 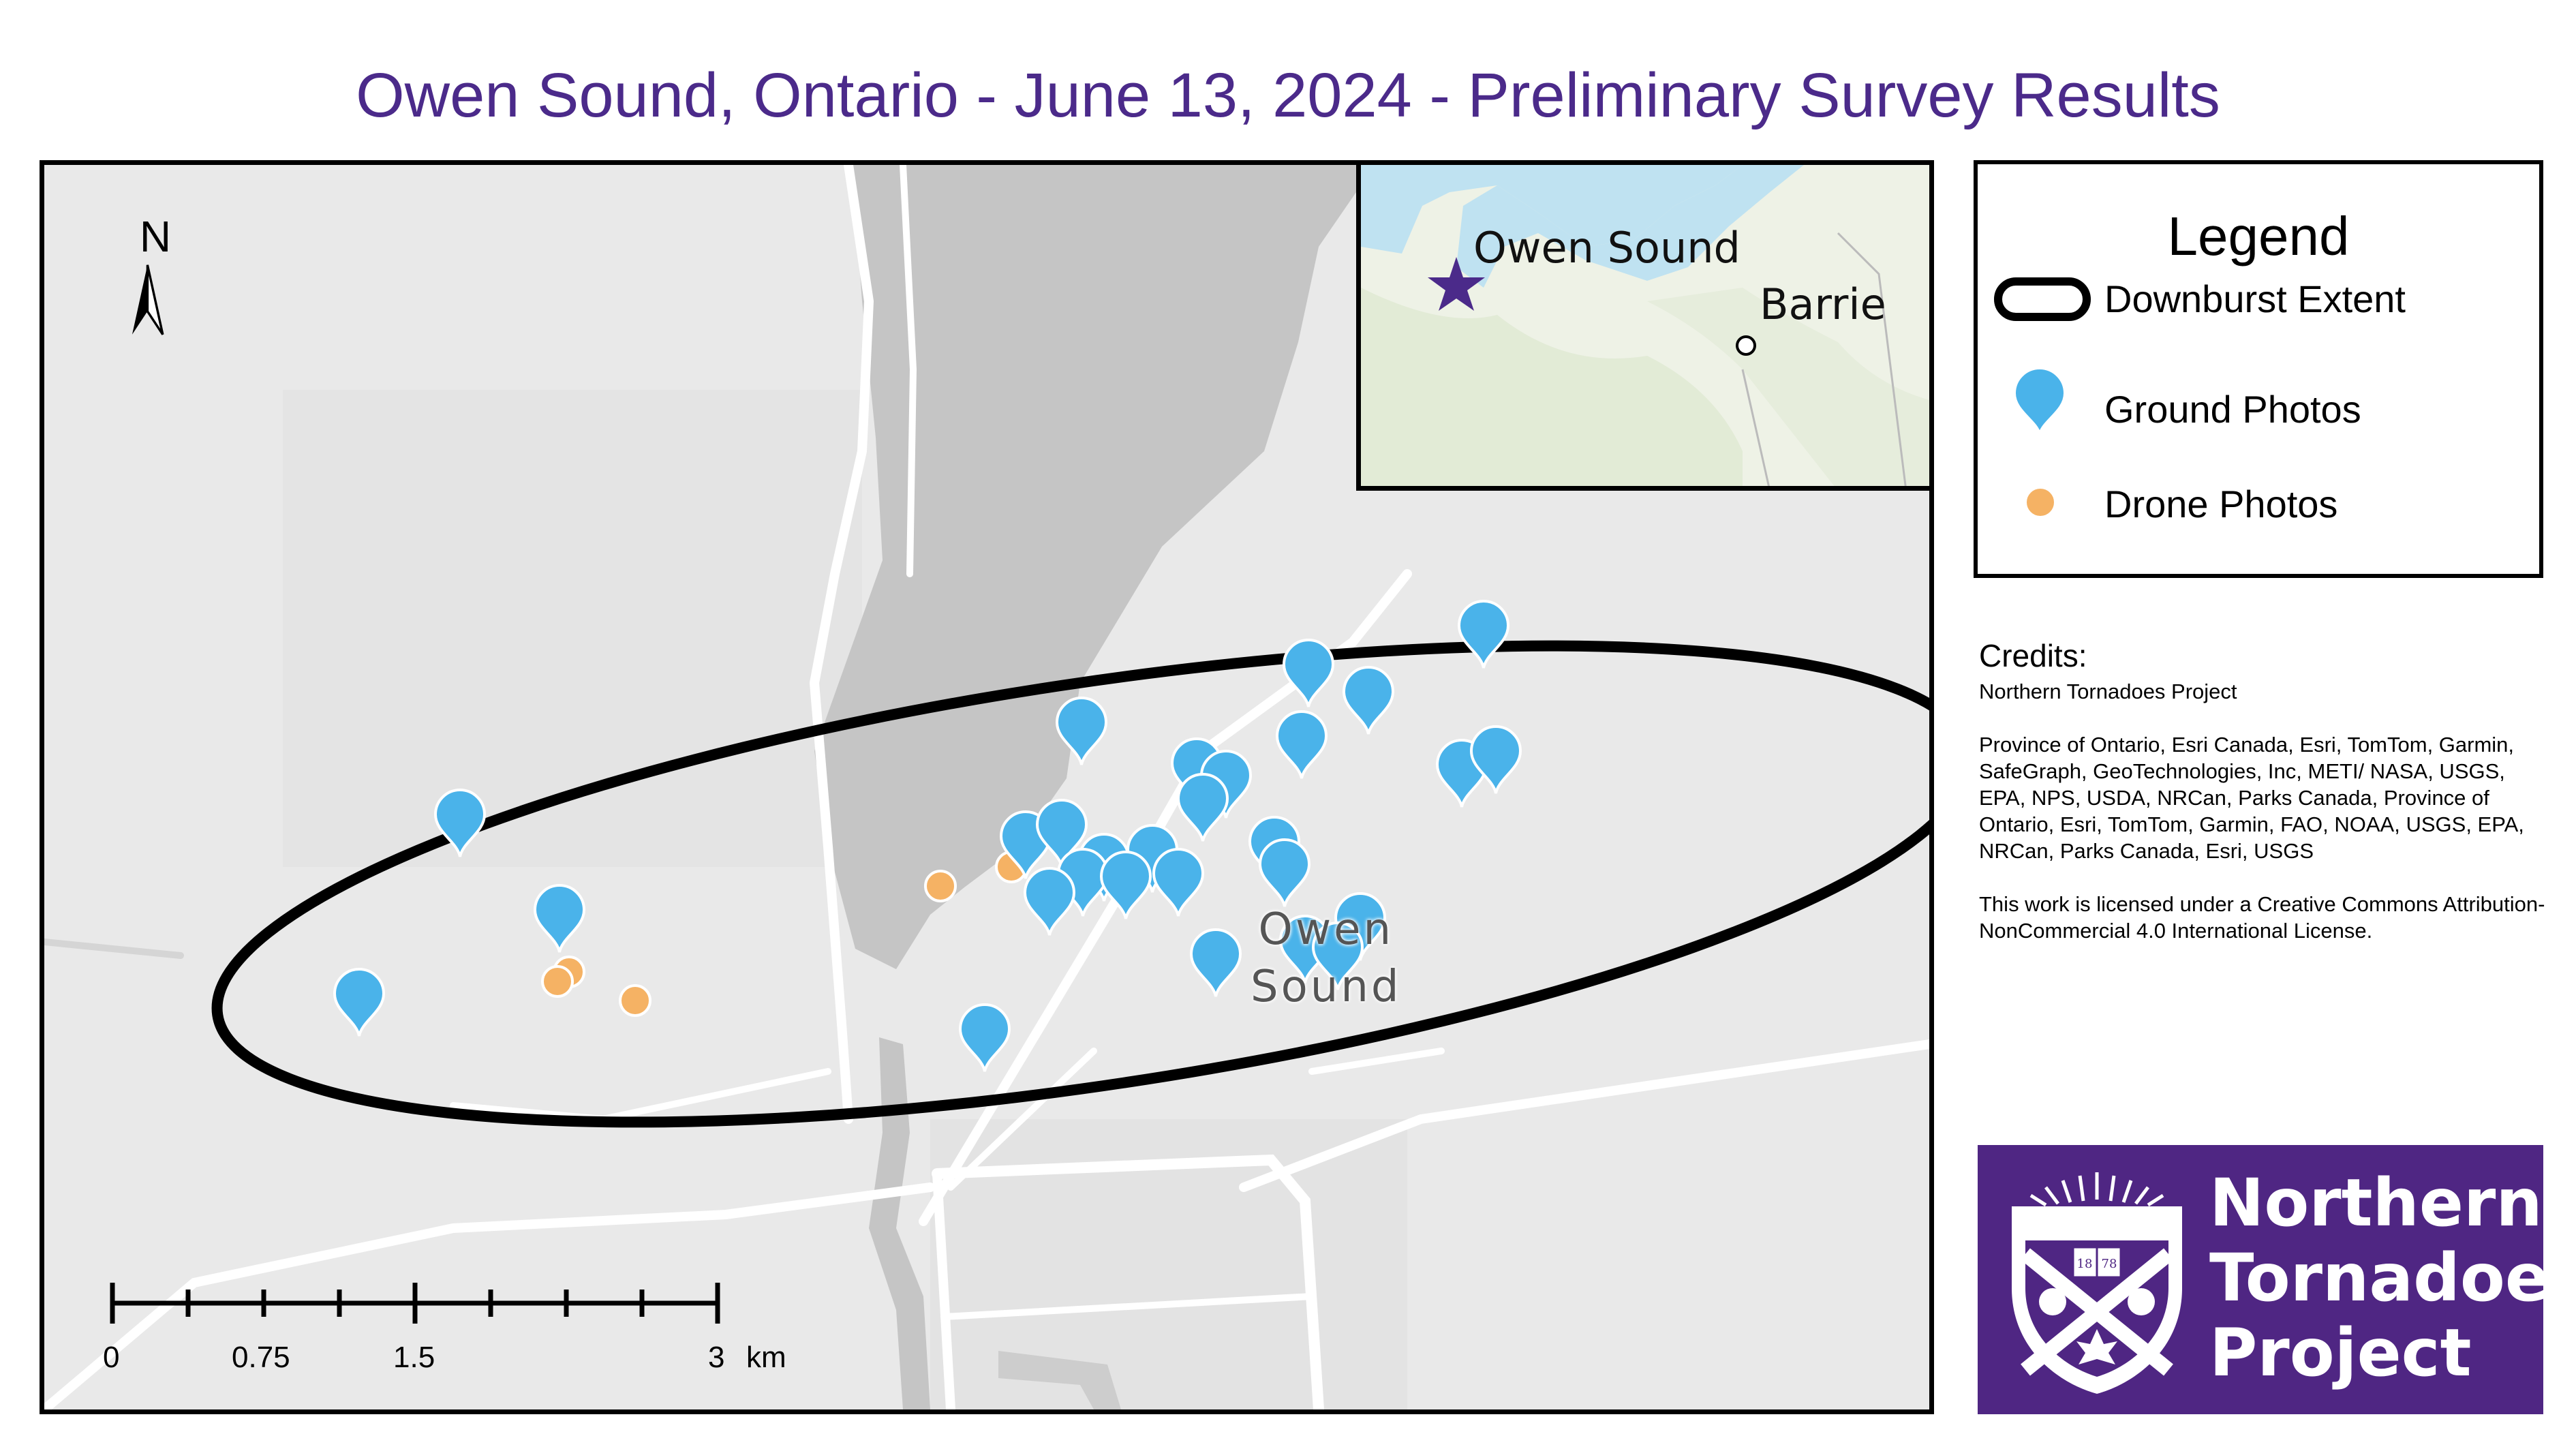 What do you see at coordinates (1085, 567) in the screenshot?
I see `bay-water` at bounding box center [1085, 567].